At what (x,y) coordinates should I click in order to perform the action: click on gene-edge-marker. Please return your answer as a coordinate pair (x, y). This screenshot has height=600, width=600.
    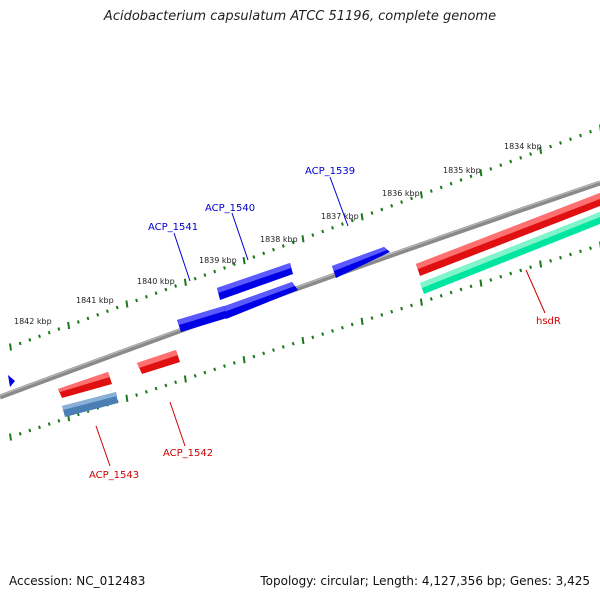
    Looking at the image, I should click on (11, 381).